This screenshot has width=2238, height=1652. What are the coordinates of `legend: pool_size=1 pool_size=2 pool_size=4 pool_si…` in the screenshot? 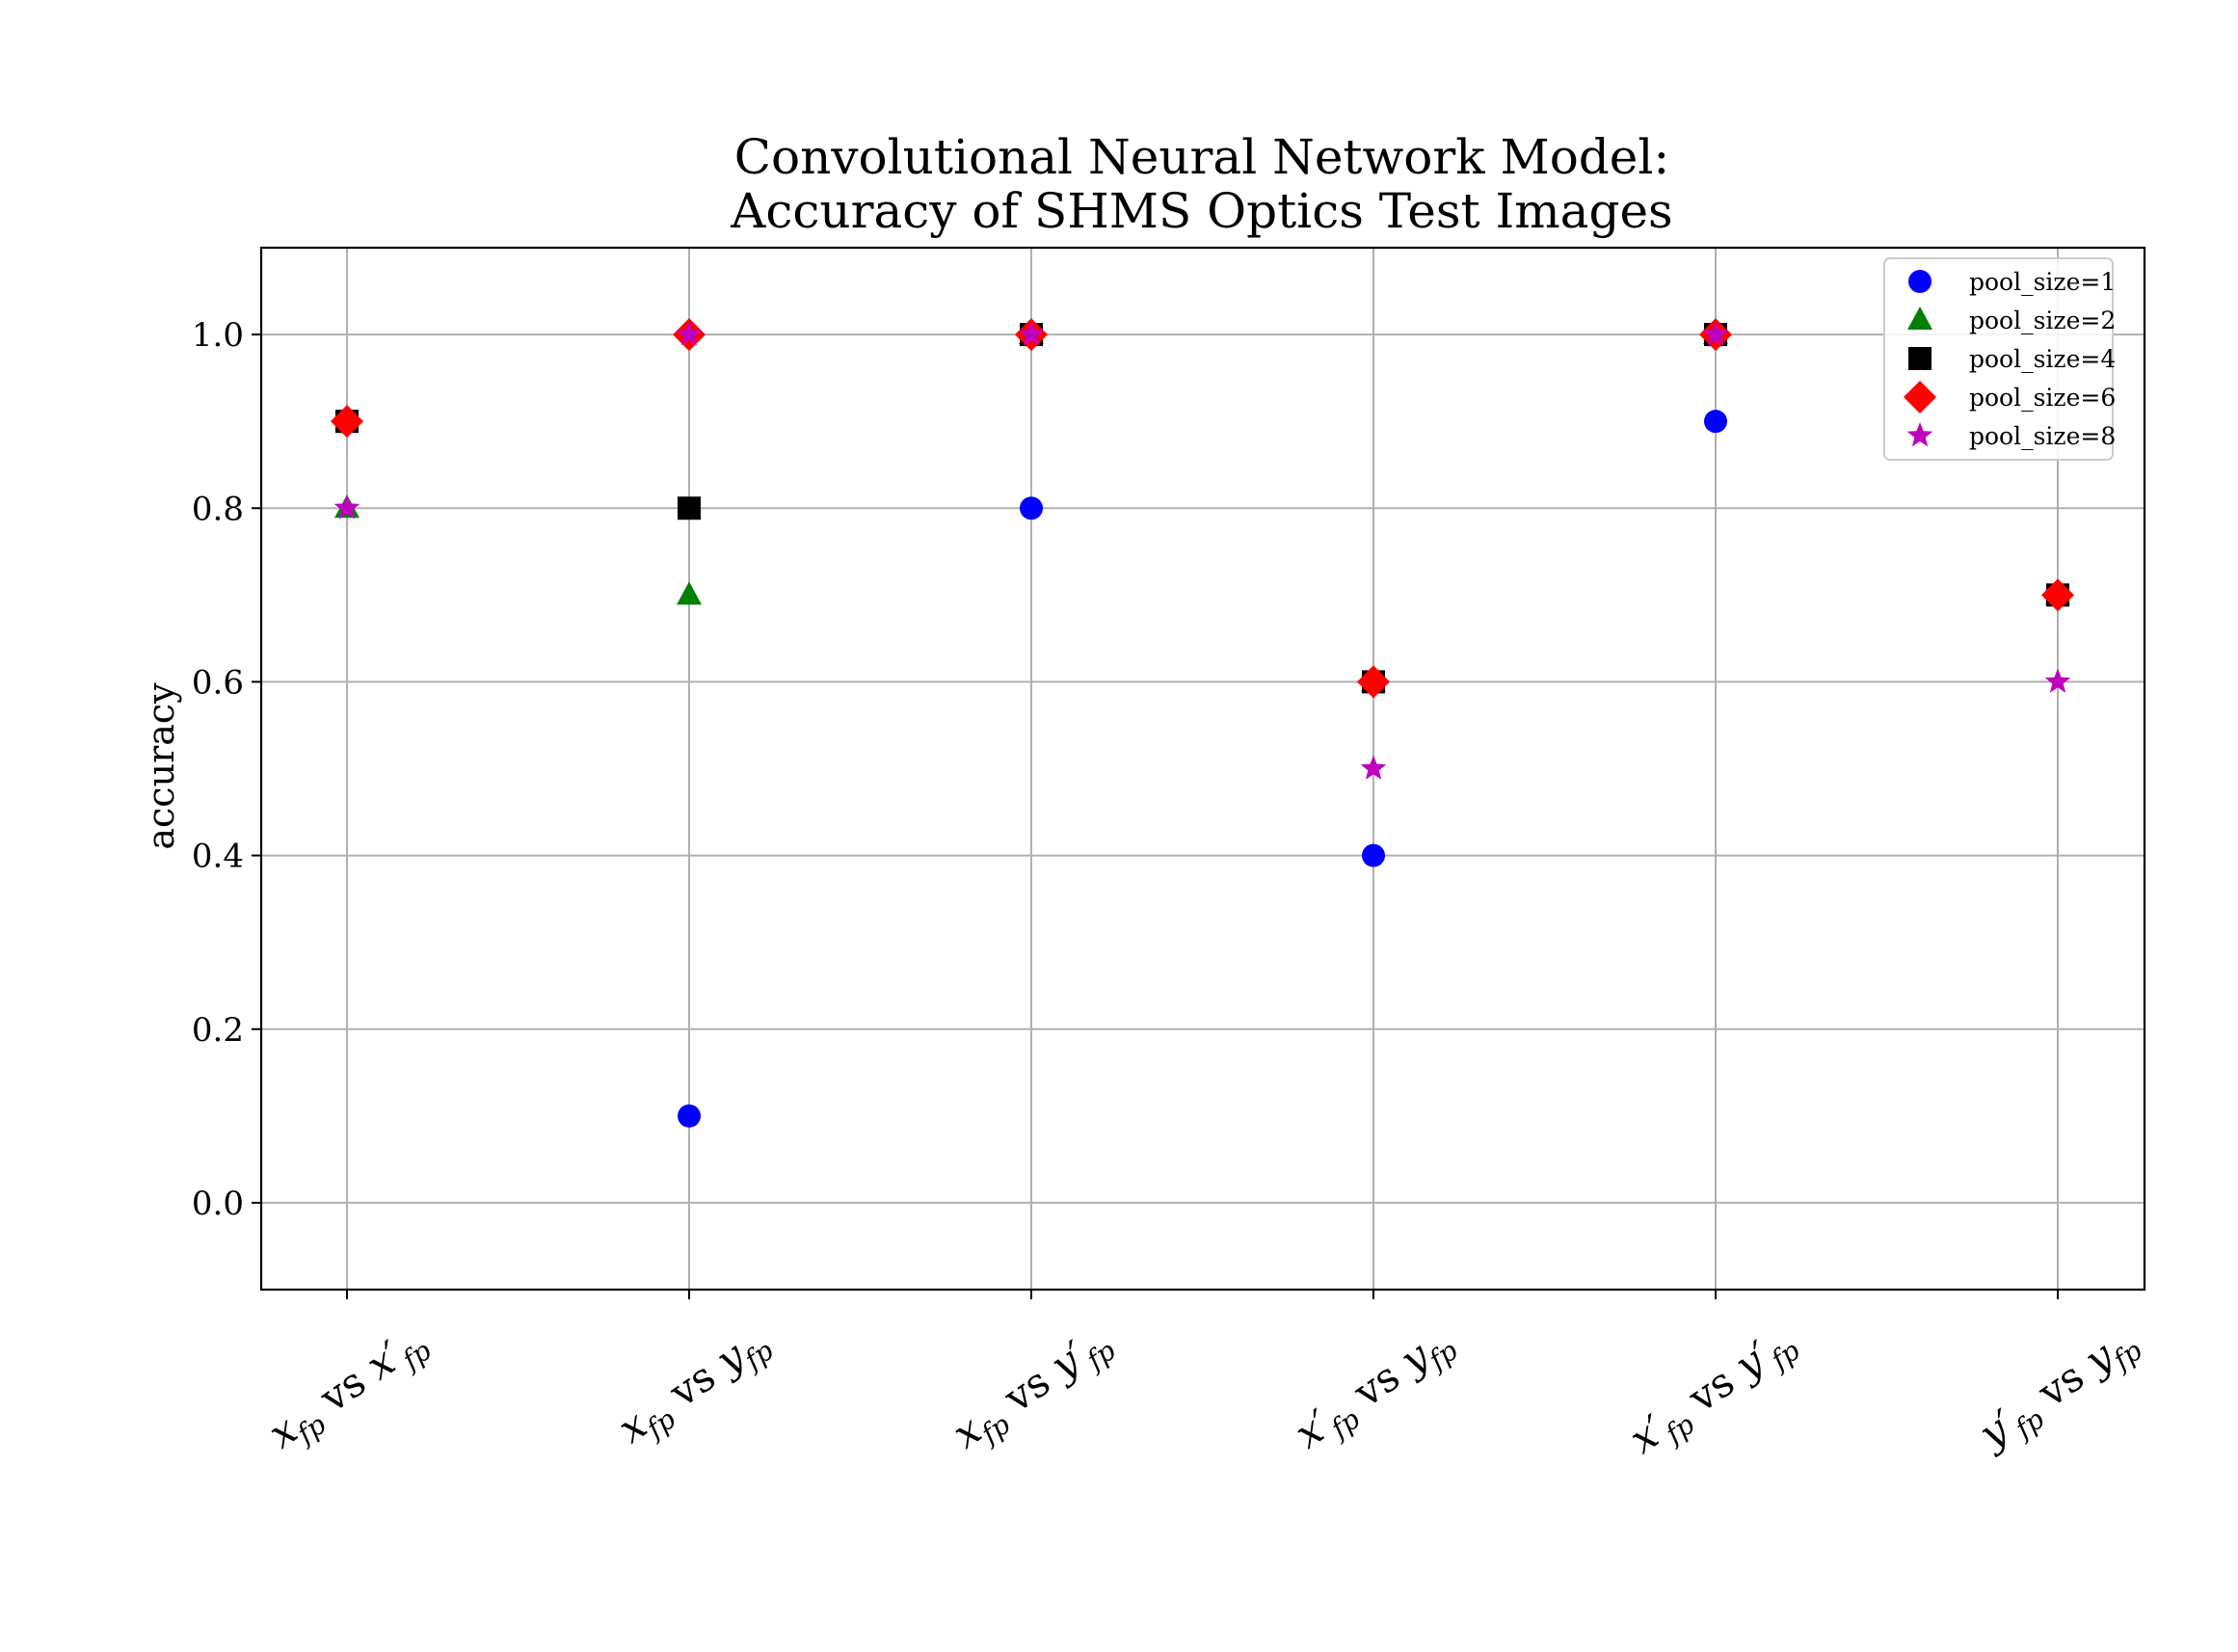 It's located at (1999, 359).